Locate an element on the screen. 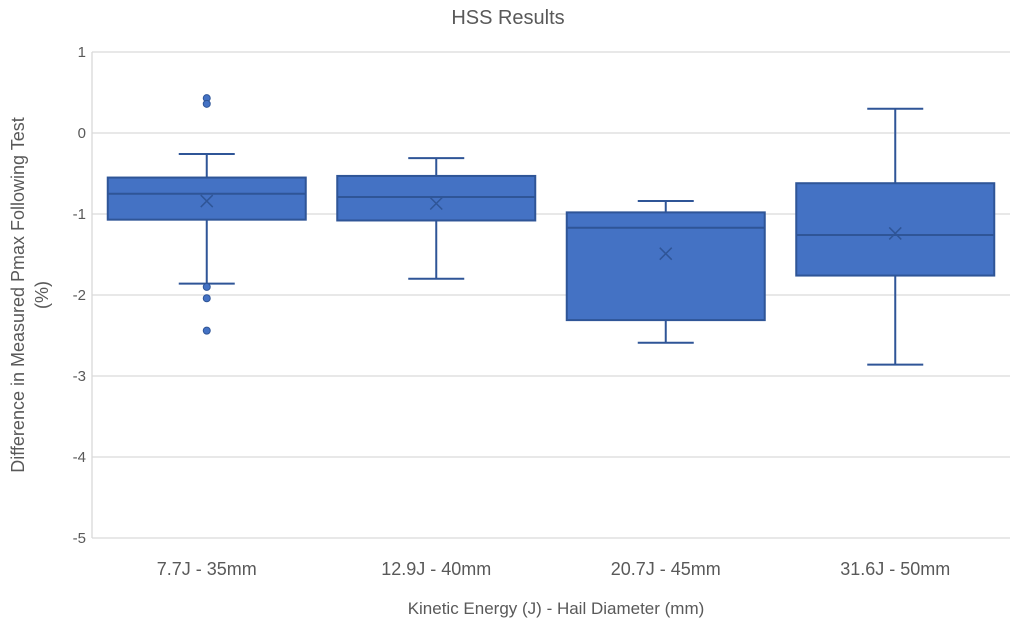 The image size is (1024, 627). chart-title: HSS Results is located at coordinates (507, 18).